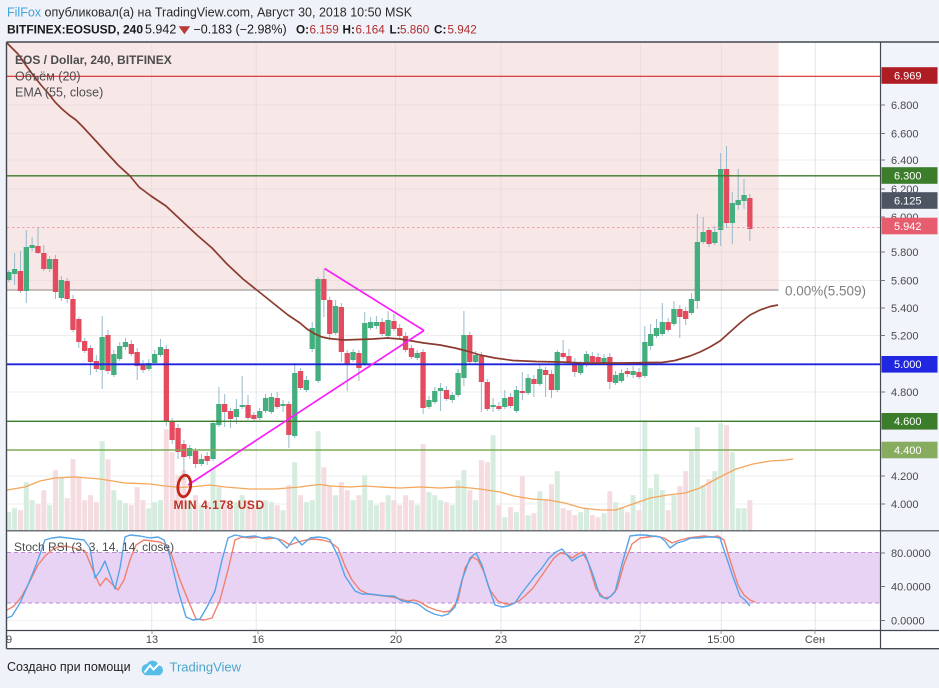  I want to click on svg-text: −0.183 (−2.98%), so click(240, 30).